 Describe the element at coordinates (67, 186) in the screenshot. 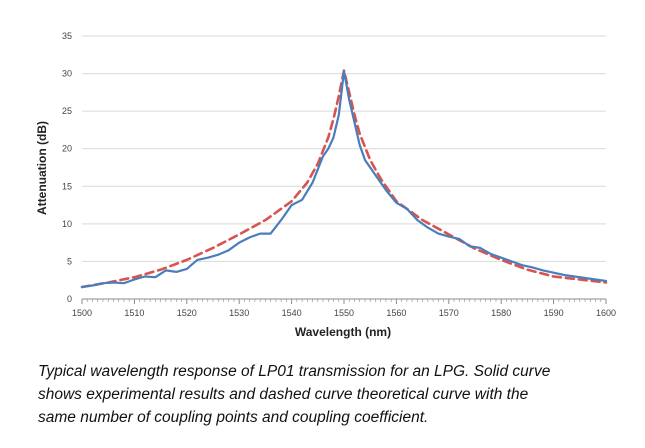

I see `y-tick-label-15: 15` at that location.